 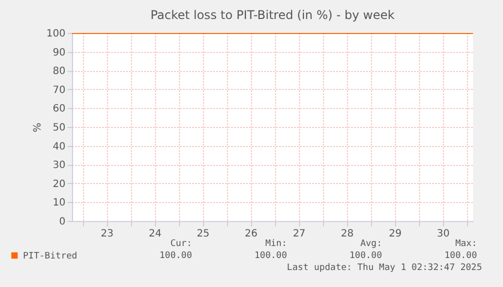 What do you see at coordinates (107, 234) in the screenshot?
I see `x-tick-label: 23` at bounding box center [107, 234].